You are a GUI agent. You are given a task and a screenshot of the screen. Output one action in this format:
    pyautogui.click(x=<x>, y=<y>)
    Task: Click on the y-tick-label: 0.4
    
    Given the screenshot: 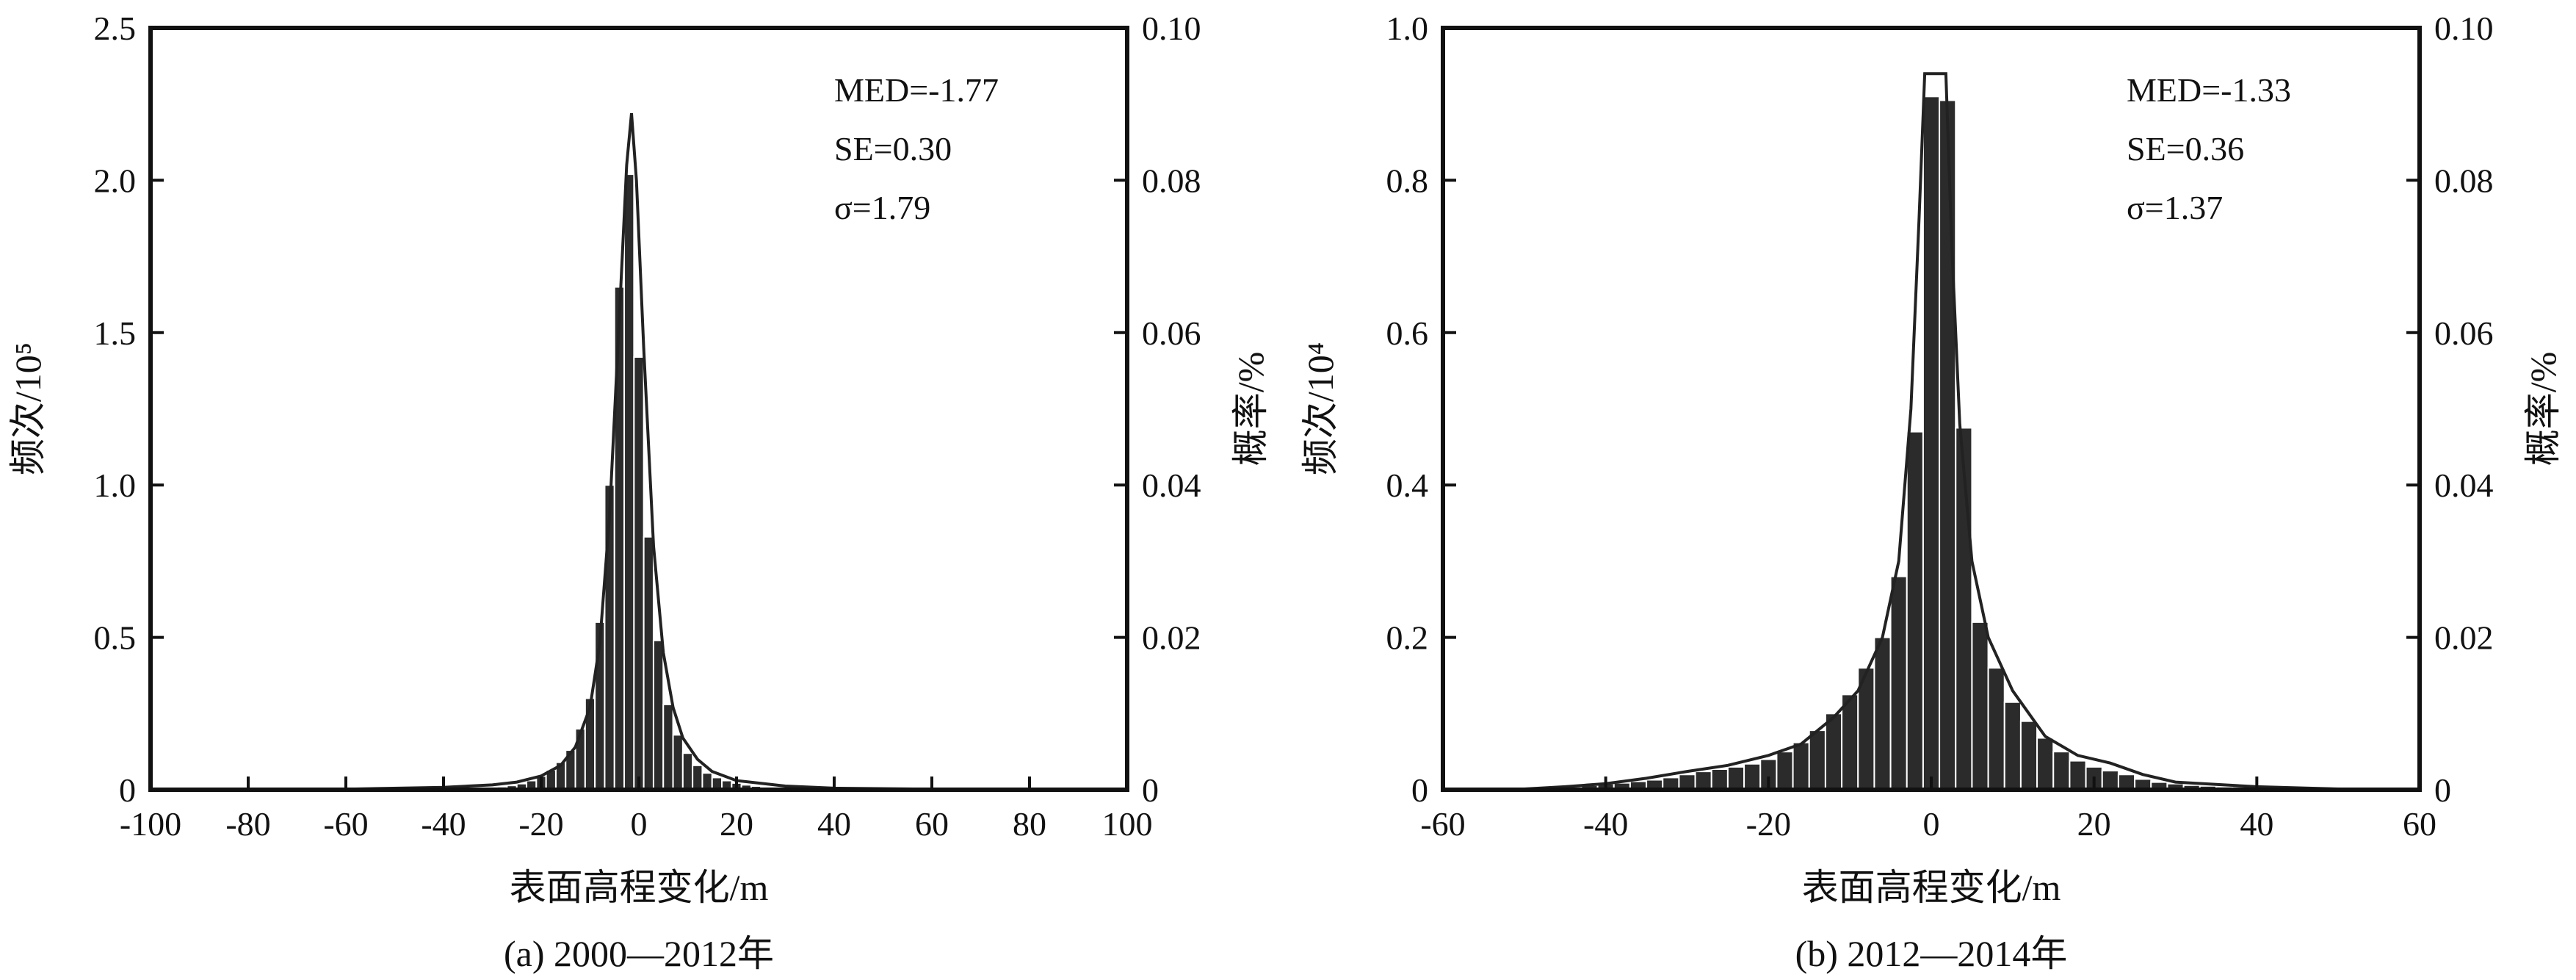 What is the action you would take?
    pyautogui.click(x=1407, y=485)
    